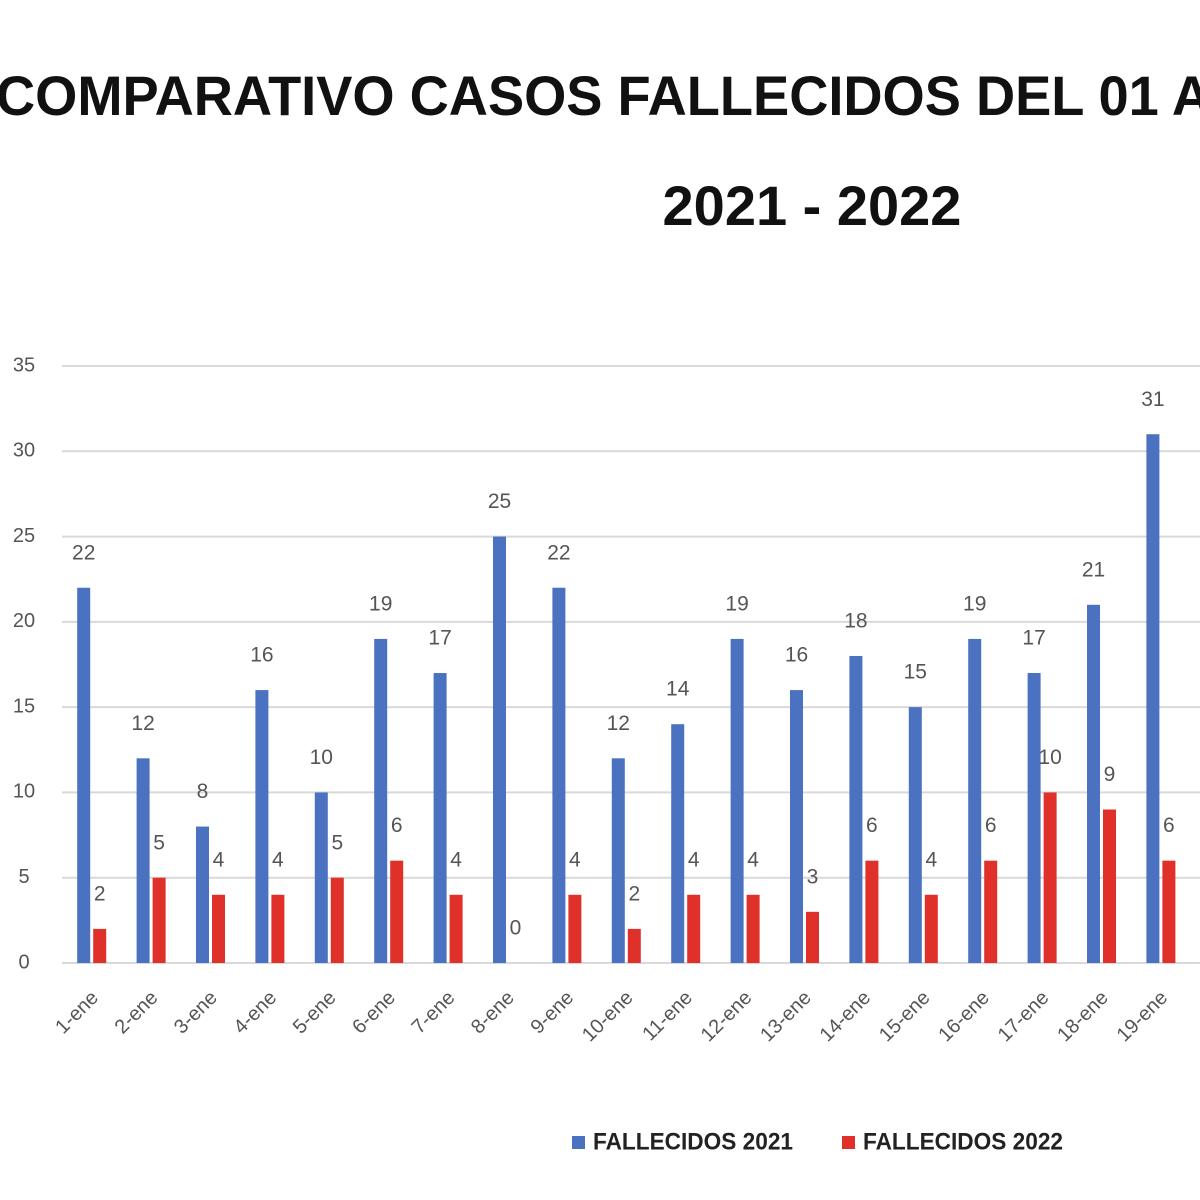 The image size is (1200, 1200). Describe the element at coordinates (855, 621) in the screenshot. I see `value-label: 18` at that location.